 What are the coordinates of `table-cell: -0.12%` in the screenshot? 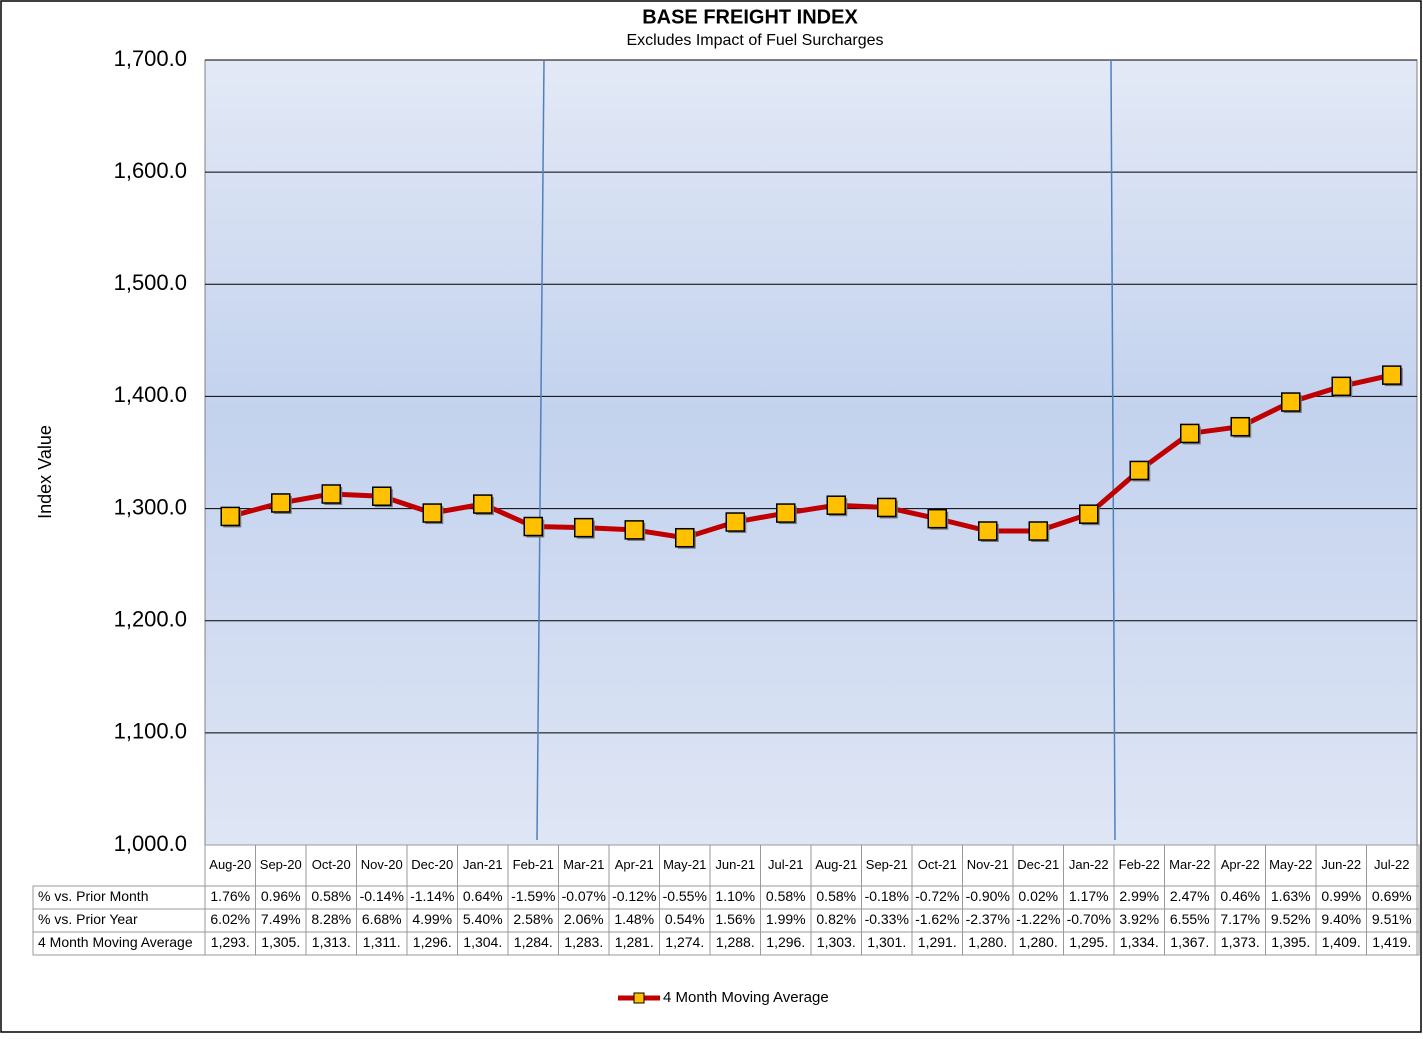 It's located at (634, 896).